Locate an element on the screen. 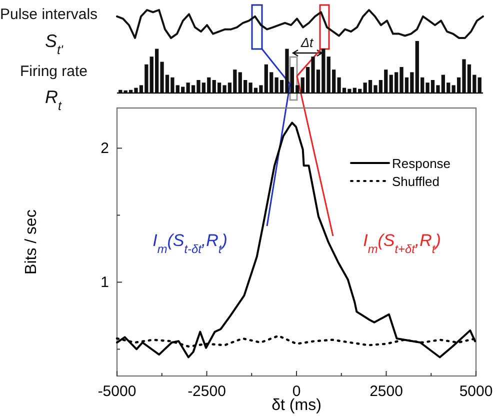  legend-label: Shuffled is located at coordinates (416, 181).